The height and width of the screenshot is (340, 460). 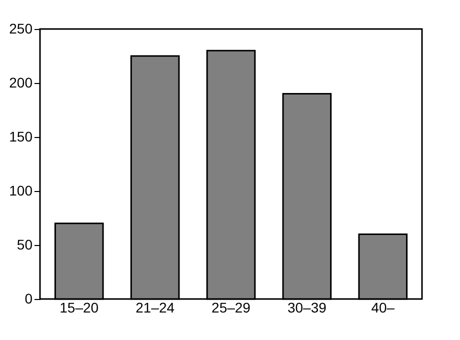 What do you see at coordinates (79, 308) in the screenshot?
I see `x-tick-label: 15–20` at bounding box center [79, 308].